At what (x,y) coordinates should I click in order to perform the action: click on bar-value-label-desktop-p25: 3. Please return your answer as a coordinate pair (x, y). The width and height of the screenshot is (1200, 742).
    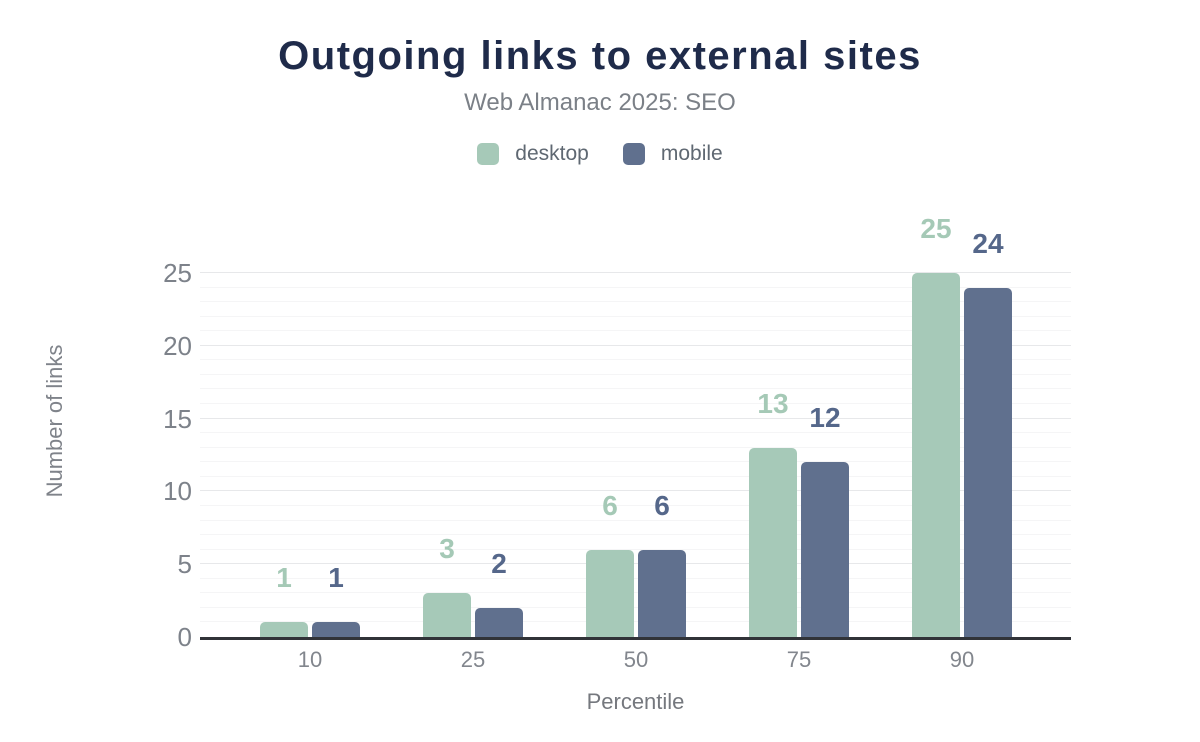
    Looking at the image, I should click on (447, 549).